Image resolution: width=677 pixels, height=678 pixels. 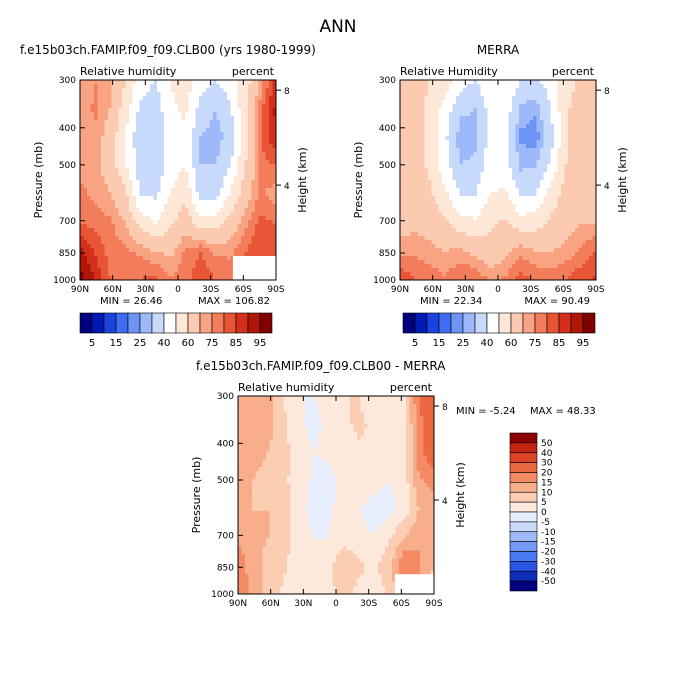 What do you see at coordinates (573, 71) in the screenshot?
I see `right-string: percent` at bounding box center [573, 71].